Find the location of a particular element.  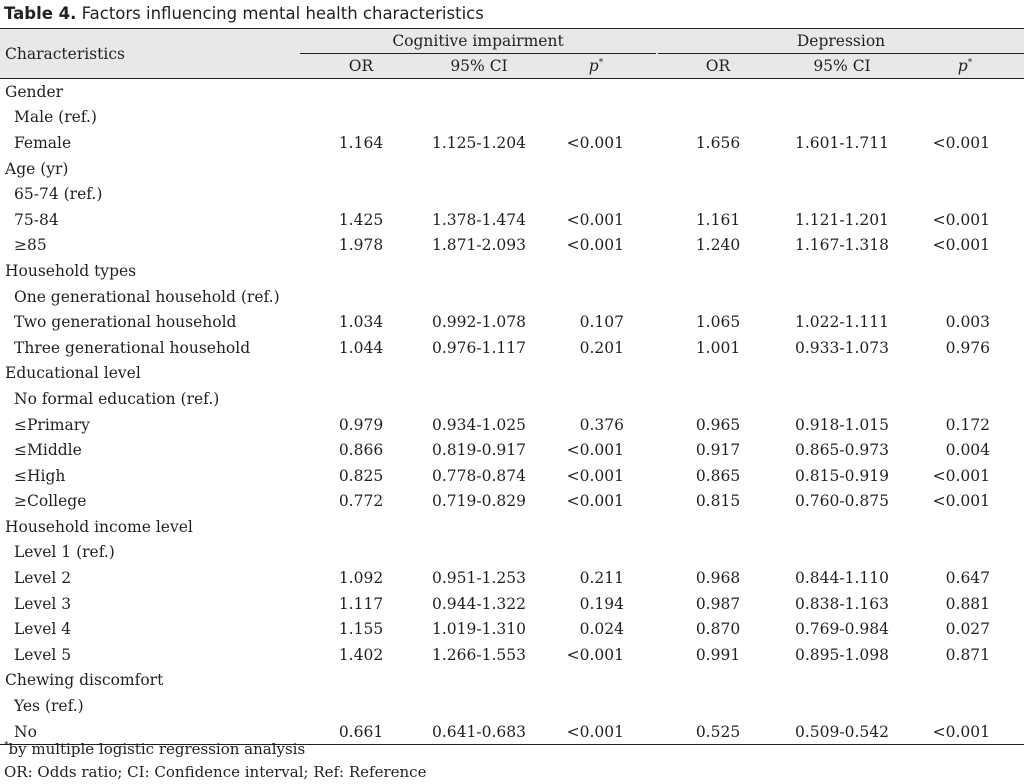

cognitive-ci-value: 0.944-1.322 is located at coordinates (479, 603).